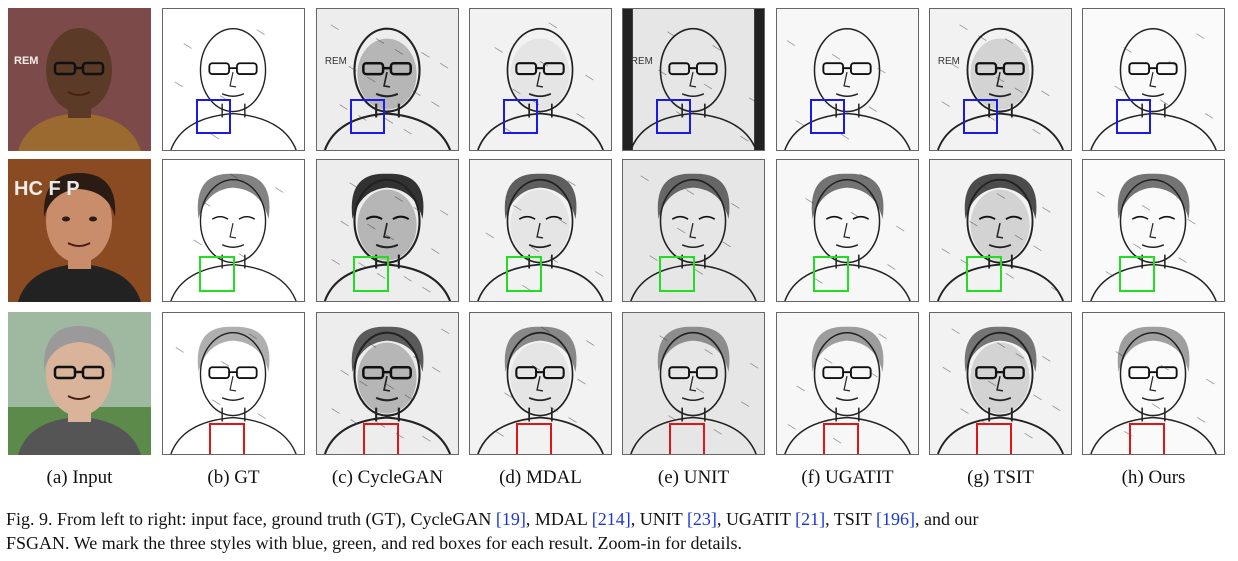 This screenshot has height=561, width=1238. I want to click on row-3-ours-image, so click(1153, 383).